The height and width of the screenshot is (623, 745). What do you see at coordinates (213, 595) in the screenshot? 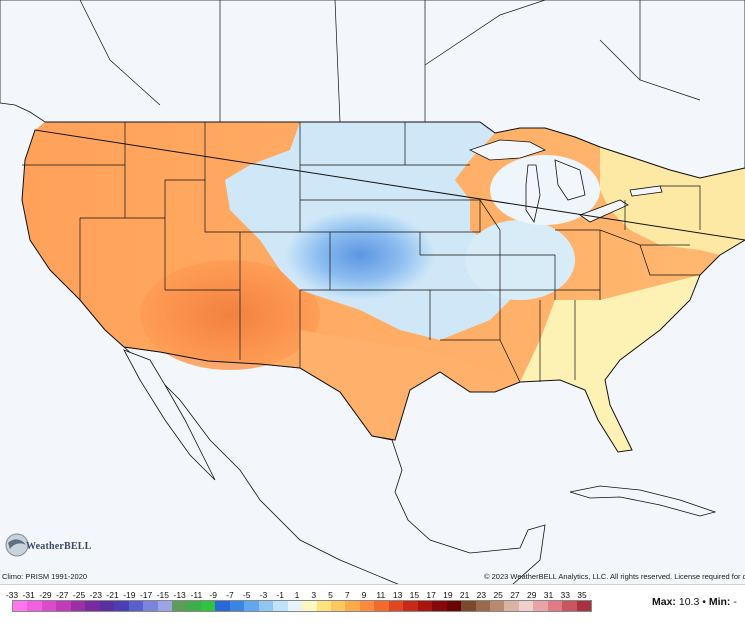
I see `legend-tick-label: -9` at bounding box center [213, 595].